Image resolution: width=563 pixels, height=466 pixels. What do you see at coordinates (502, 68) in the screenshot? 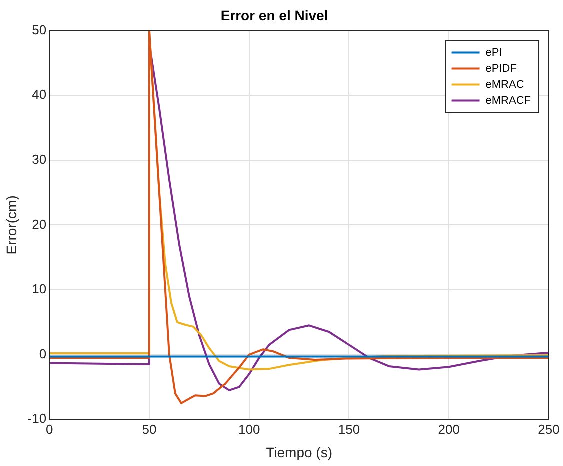
I see `legend-label: ePIDF` at bounding box center [502, 68].